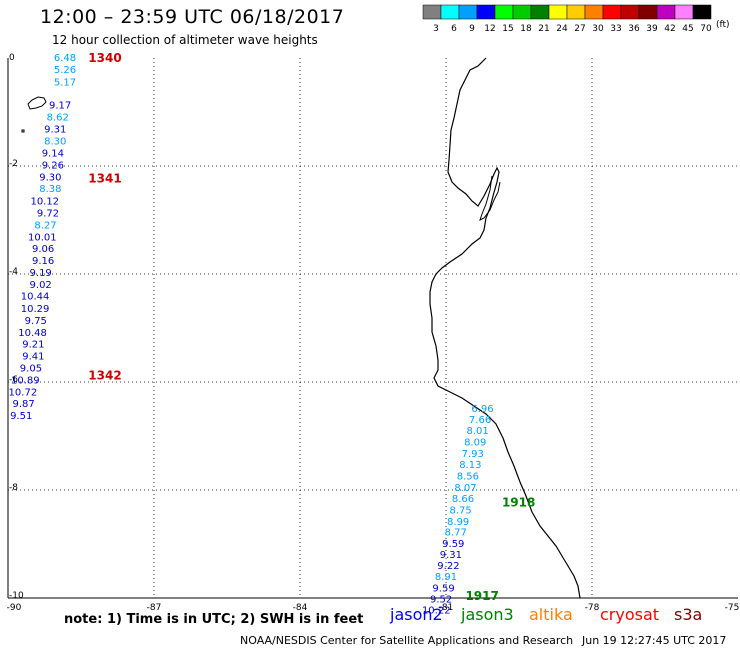 The height and width of the screenshot is (650, 740). I want to click on color-legend: 3 6 9 12 15 18 21 24 27 30 33 36 39 42 45 70, so click(567, 19).